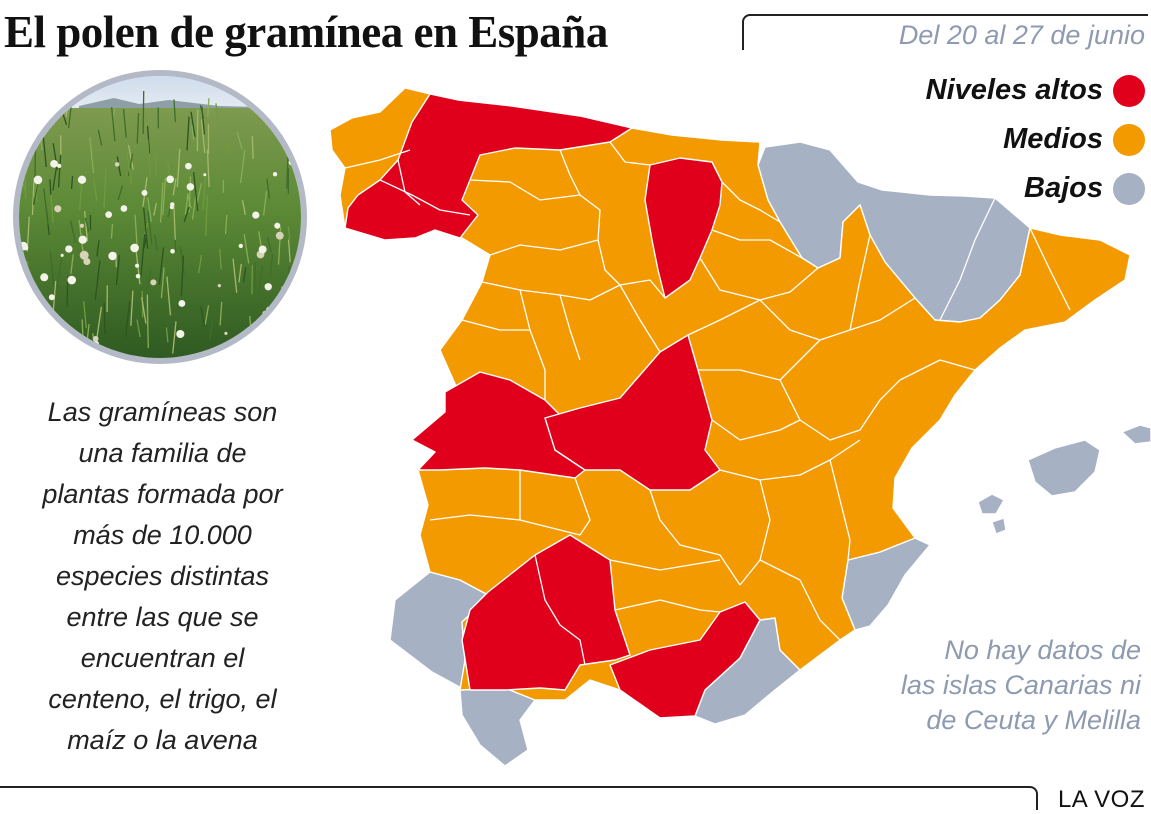  What do you see at coordinates (1014, 90) in the screenshot?
I see `legend-label-high: Niveles altos` at bounding box center [1014, 90].